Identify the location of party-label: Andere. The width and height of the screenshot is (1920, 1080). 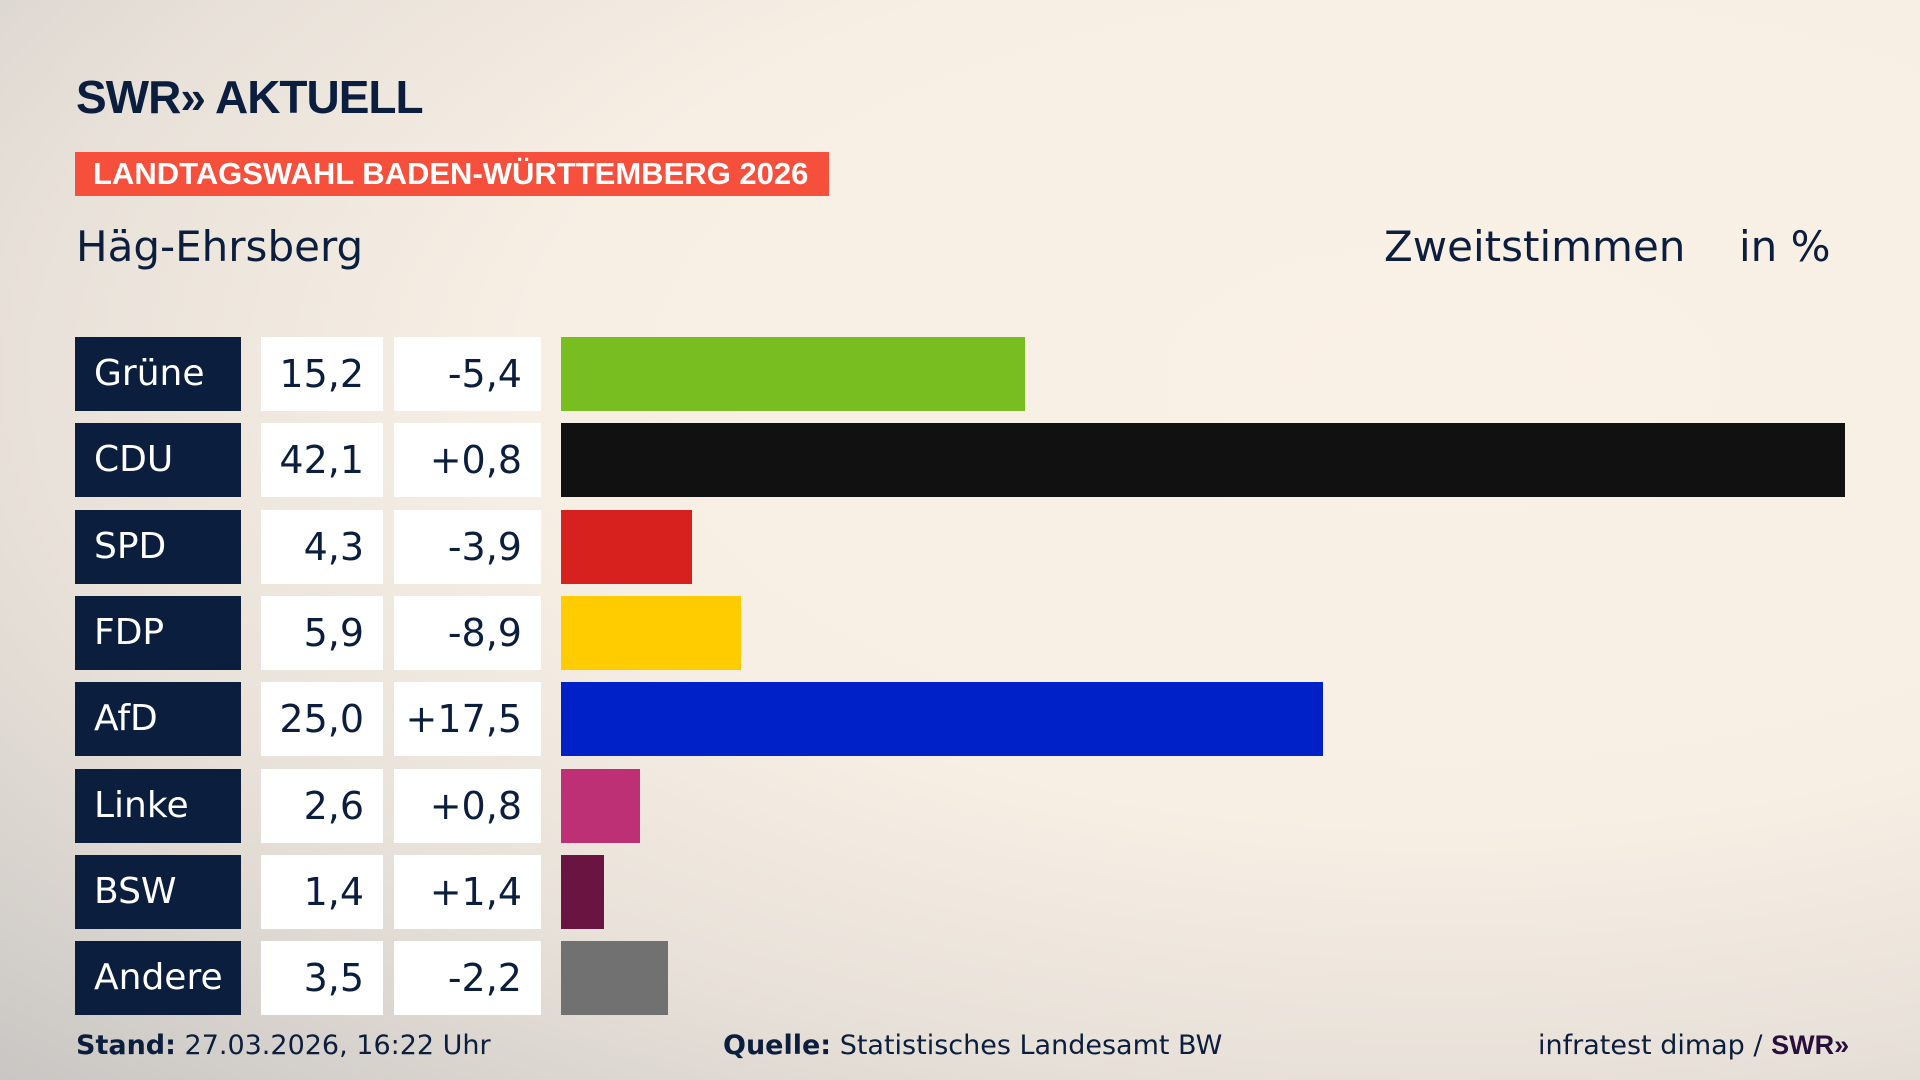
(158, 978).